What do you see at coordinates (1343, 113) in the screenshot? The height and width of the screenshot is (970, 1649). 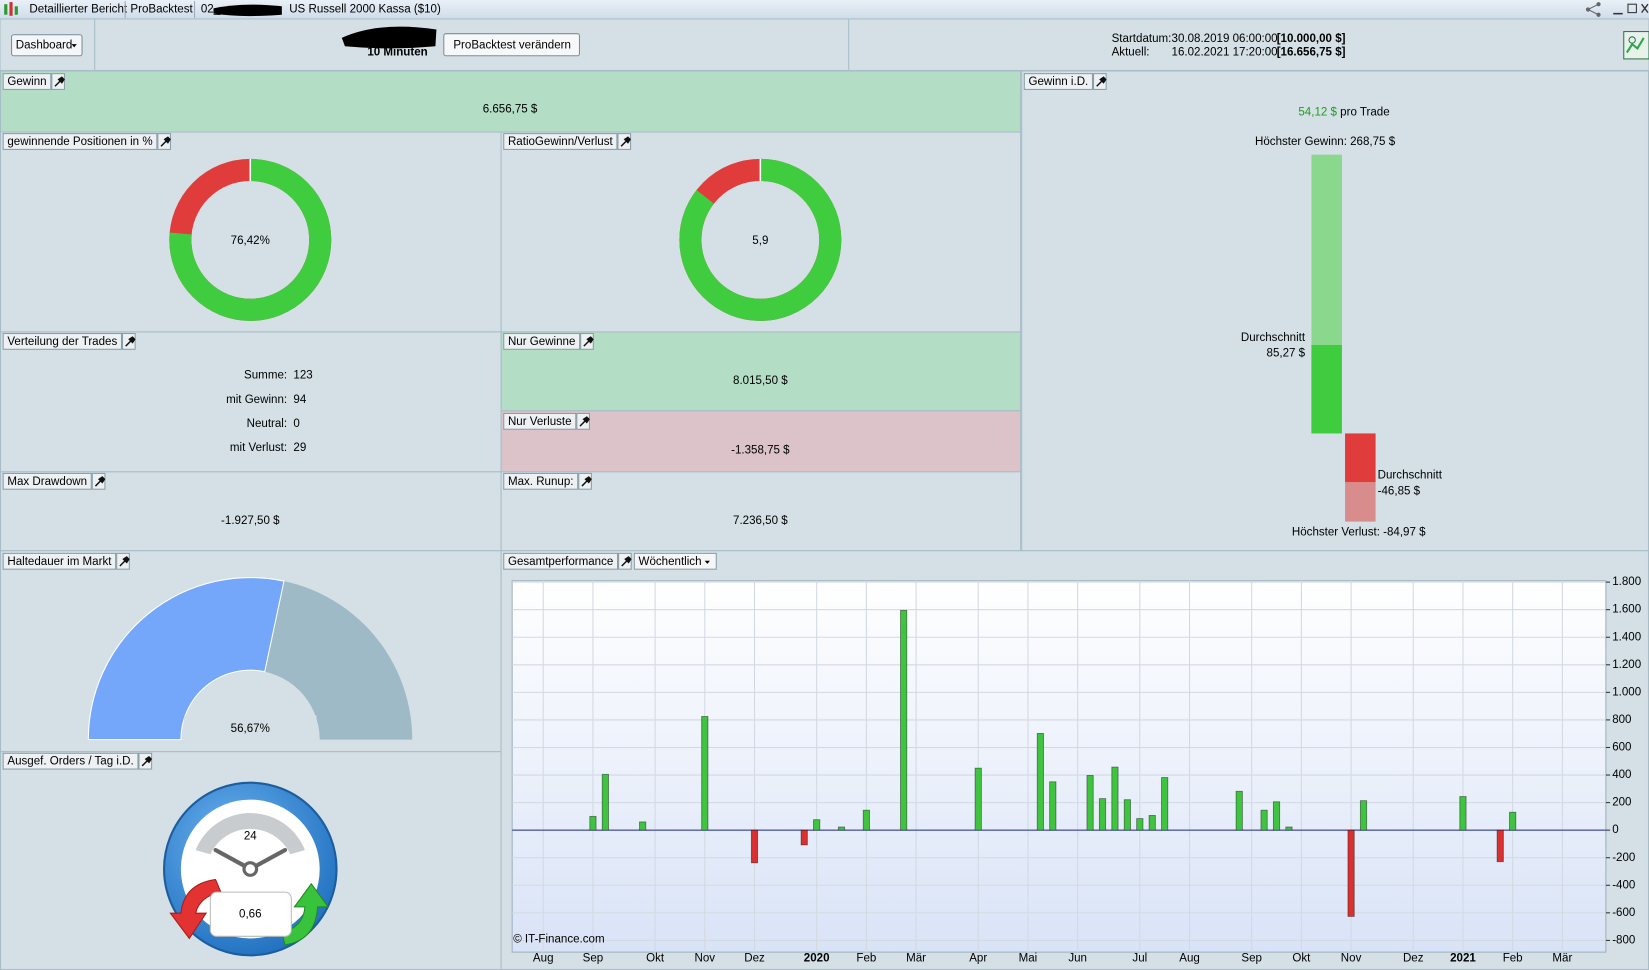 I see `per-trade: 54,12 $ pro Trade` at bounding box center [1343, 113].